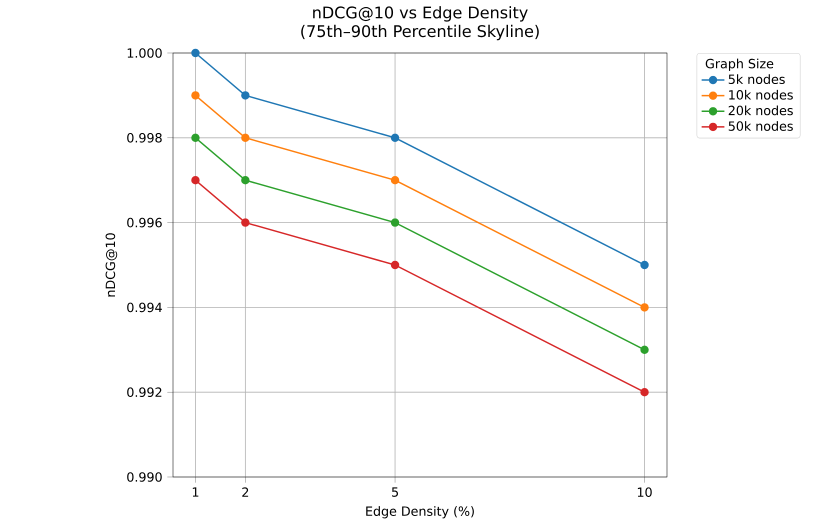 The height and width of the screenshot is (529, 827). What do you see at coordinates (144, 307) in the screenshot?
I see `y-tick-label: 0.994` at bounding box center [144, 307].